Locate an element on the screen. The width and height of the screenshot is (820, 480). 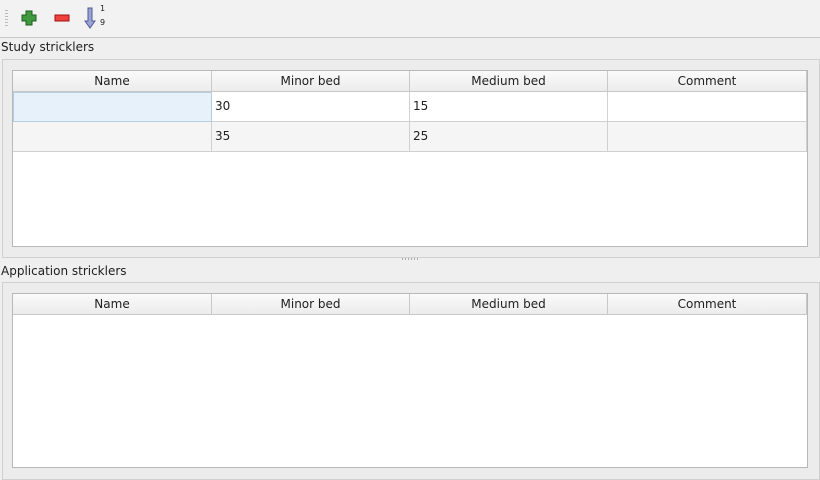
remove-button is located at coordinates (62, 18).